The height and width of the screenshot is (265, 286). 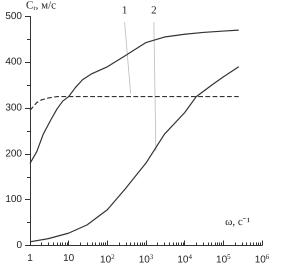 I want to click on y-tick-label: 500, so click(x=13, y=16).